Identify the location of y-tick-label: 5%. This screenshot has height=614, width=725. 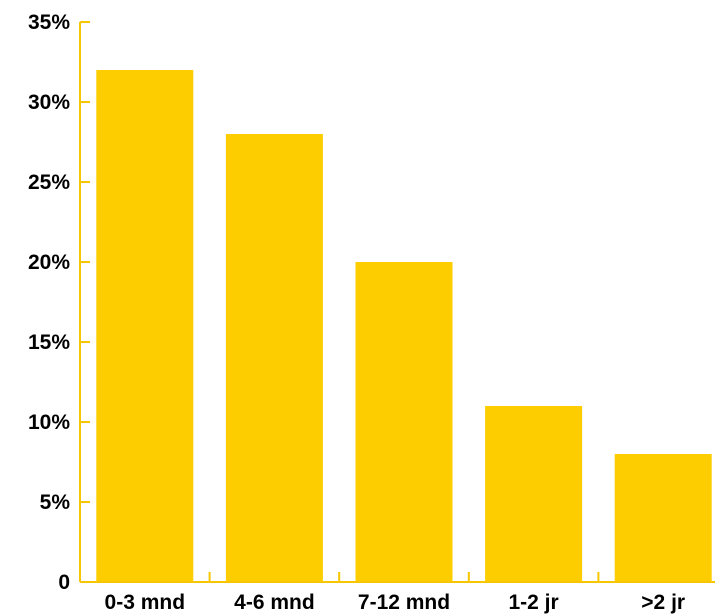
(55, 502).